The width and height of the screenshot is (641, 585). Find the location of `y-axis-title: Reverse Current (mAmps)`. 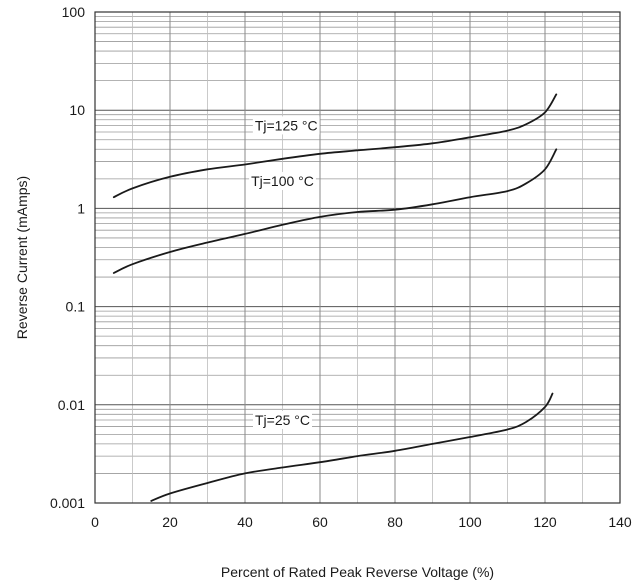

y-axis-title: Reverse Current (mAmps) is located at coordinates (22, 257).